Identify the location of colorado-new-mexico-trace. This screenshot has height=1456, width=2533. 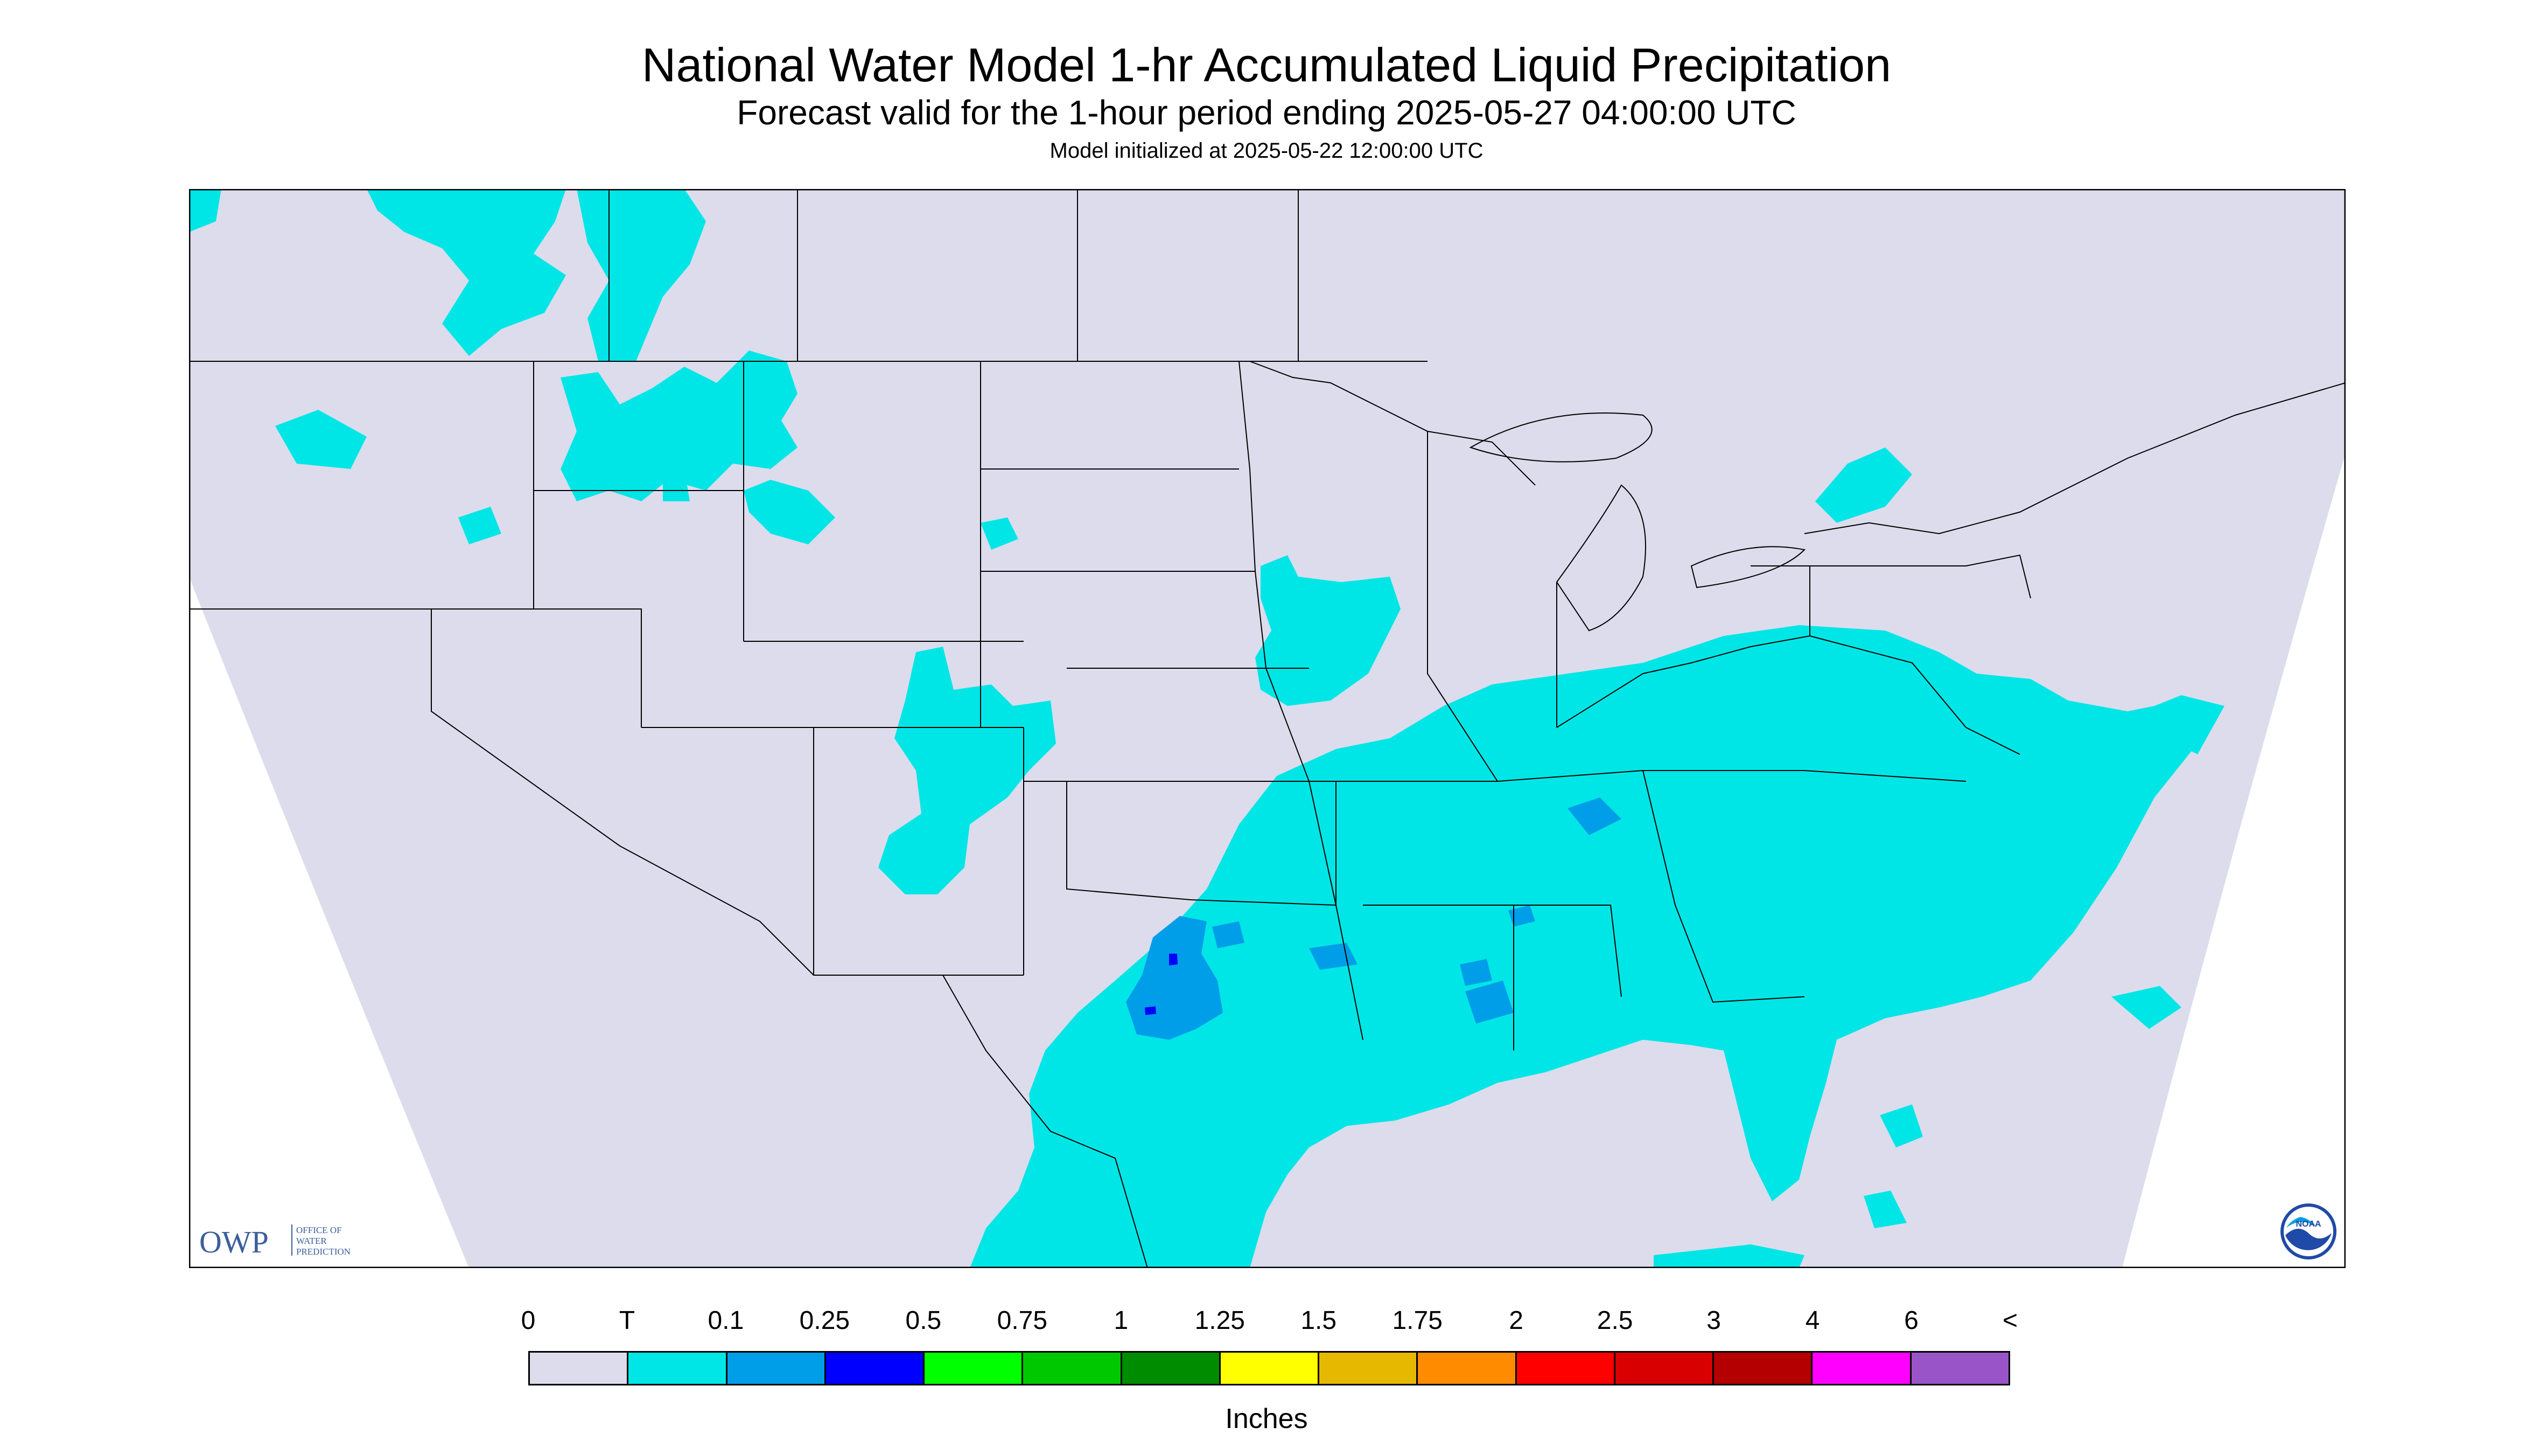
(967, 770).